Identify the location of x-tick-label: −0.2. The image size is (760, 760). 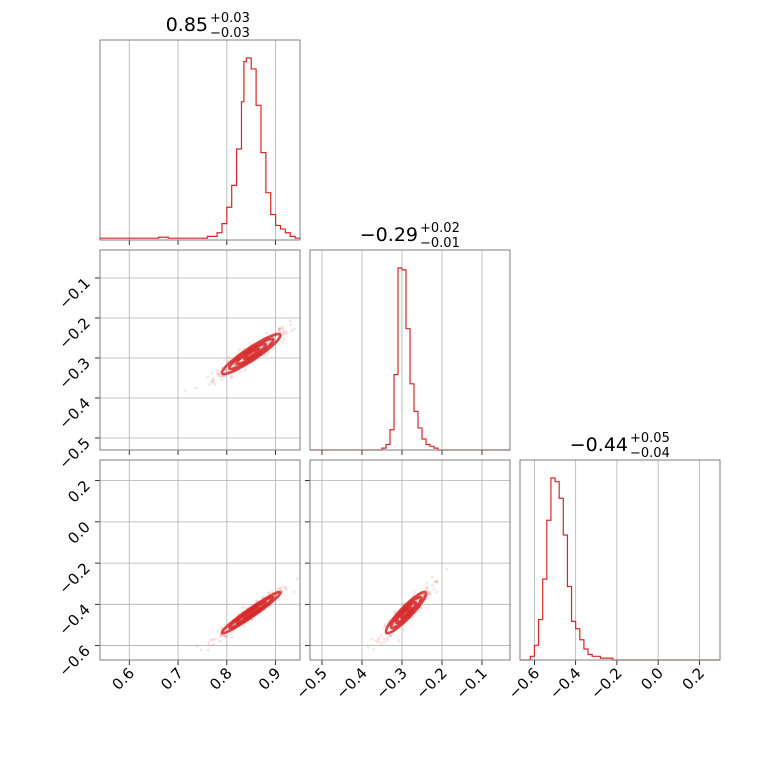
(431, 683).